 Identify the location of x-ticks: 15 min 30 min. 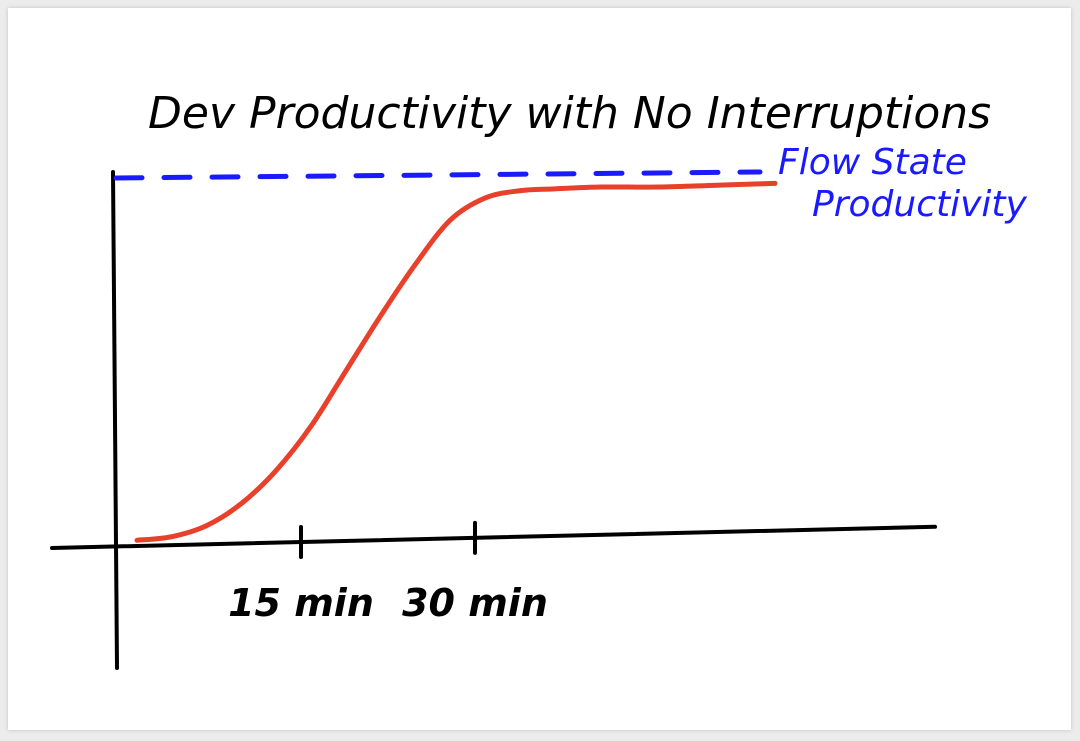
(388, 572).